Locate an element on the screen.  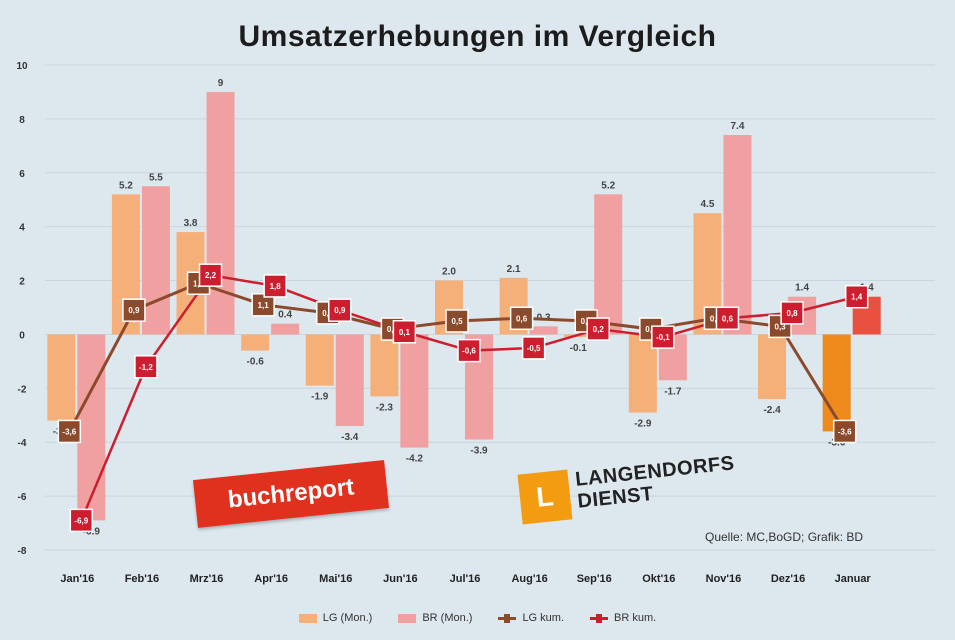
chart-title: Umsatzerhebungen im Vergleich is located at coordinates (477, 36).